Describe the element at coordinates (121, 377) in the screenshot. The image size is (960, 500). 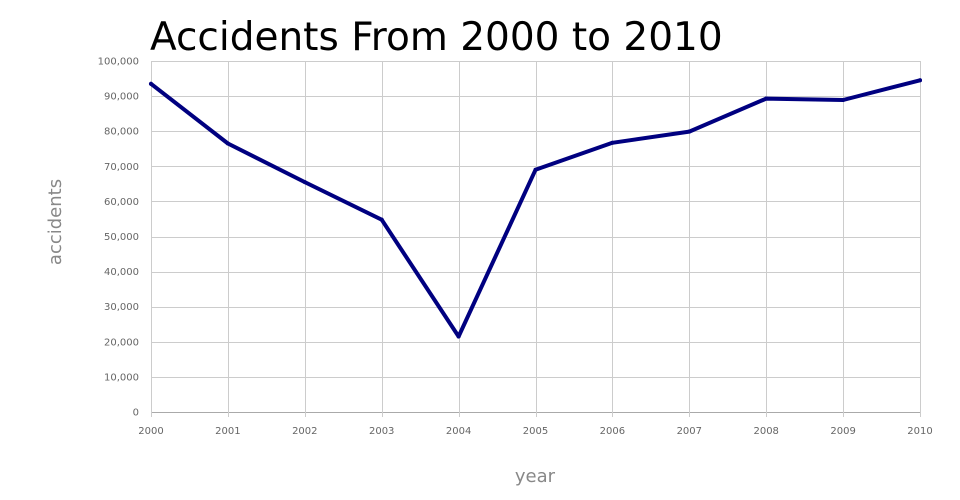
I see `y-tick-label: 10,000` at that location.